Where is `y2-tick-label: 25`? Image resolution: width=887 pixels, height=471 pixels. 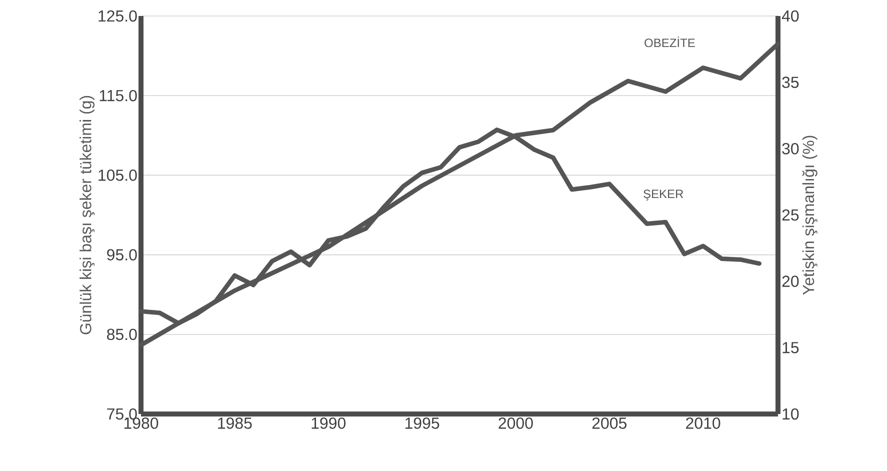 y2-tick-label: 25 is located at coordinates (790, 215).